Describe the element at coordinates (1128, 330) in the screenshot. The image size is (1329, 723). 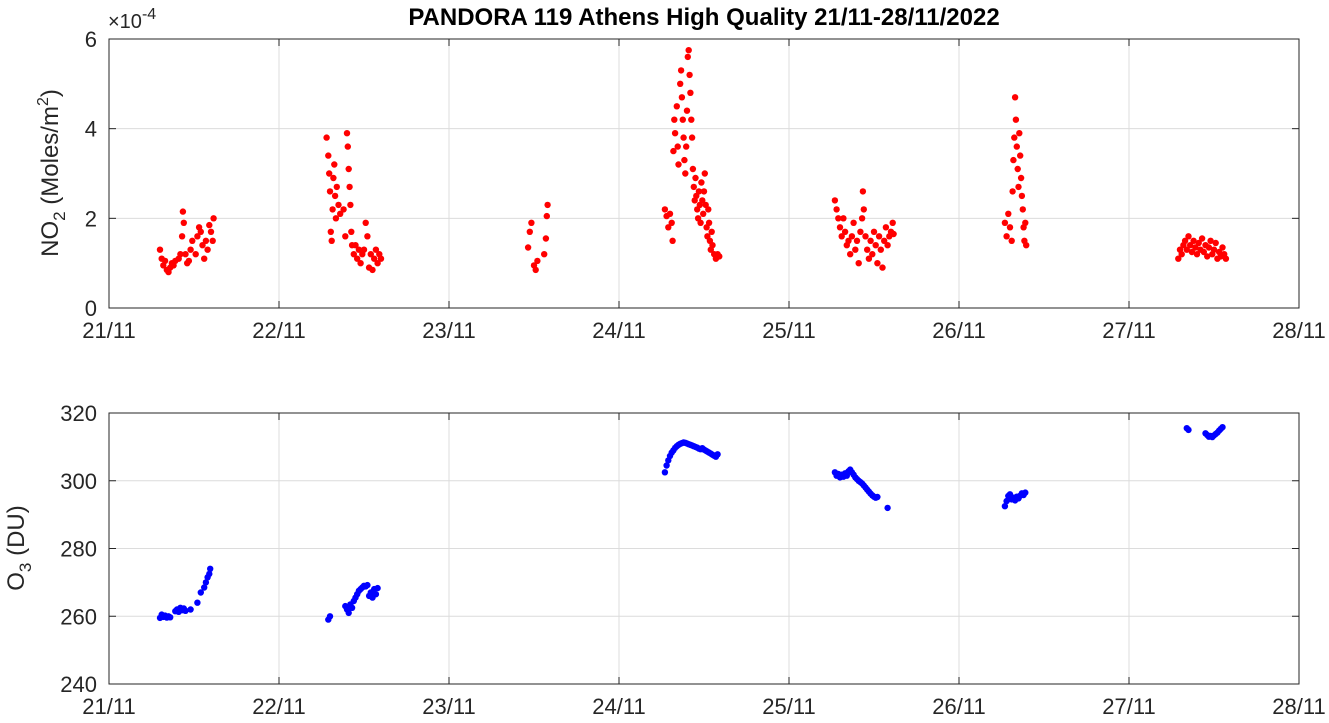
I see `no2-x-tick-label: 27/11` at that location.